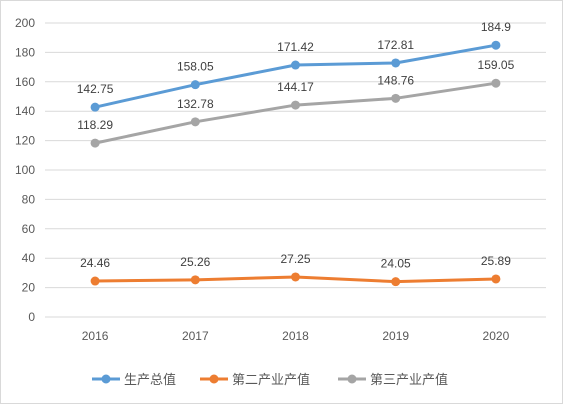  Describe the element at coordinates (25, 141) in the screenshot. I see `y-tick-label: 120` at that location.